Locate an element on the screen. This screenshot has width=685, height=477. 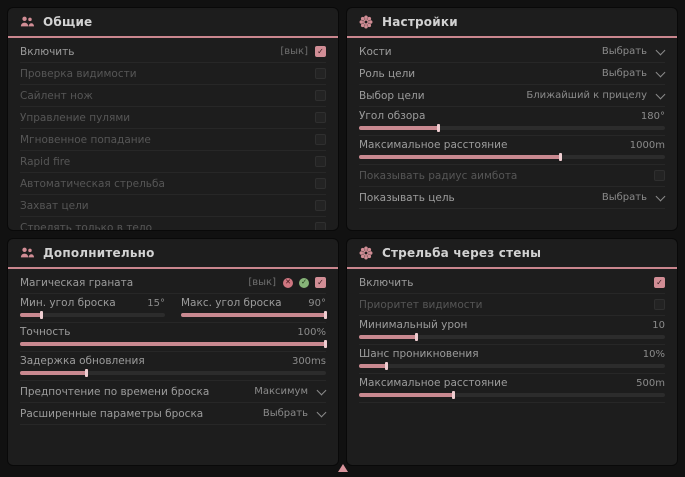
slider-group: Шанс проникновения 10% is located at coordinates (512, 359).